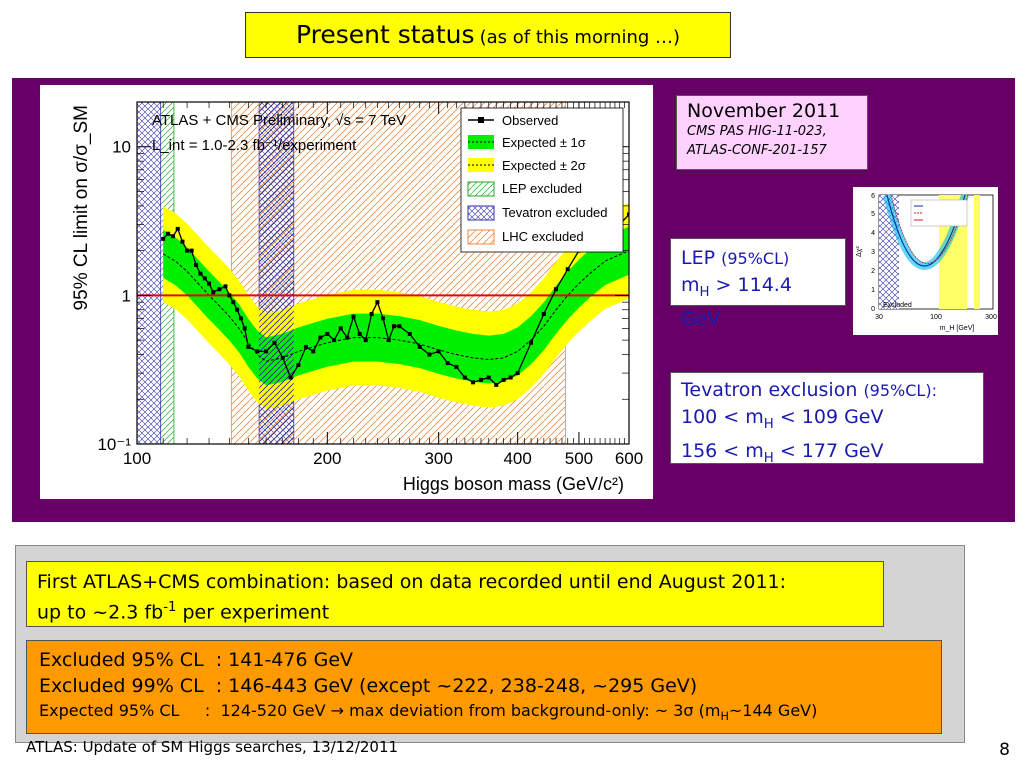 This screenshot has height=768, width=1024. What do you see at coordinates (873, 271) in the screenshot?
I see `lep-thumb-ytick: 2` at bounding box center [873, 271].